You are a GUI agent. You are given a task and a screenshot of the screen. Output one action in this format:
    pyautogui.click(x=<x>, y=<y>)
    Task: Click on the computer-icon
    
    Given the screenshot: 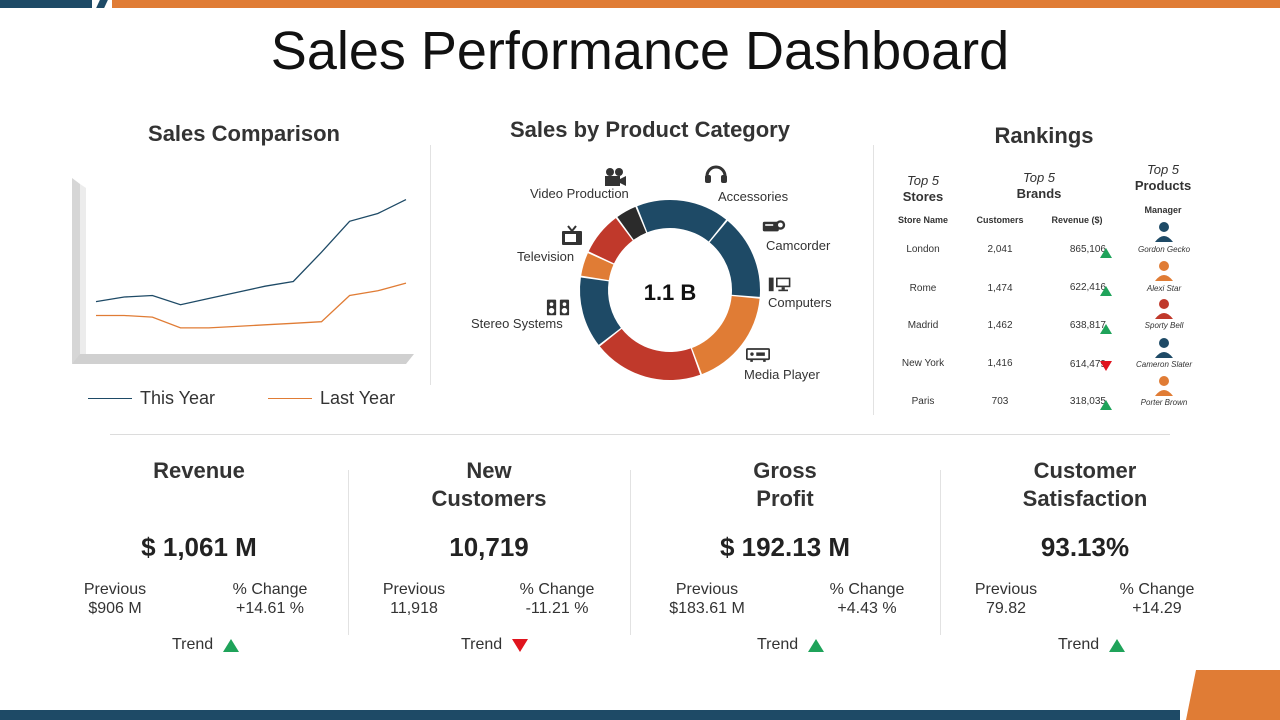 What is the action you would take?
    pyautogui.click(x=779, y=284)
    